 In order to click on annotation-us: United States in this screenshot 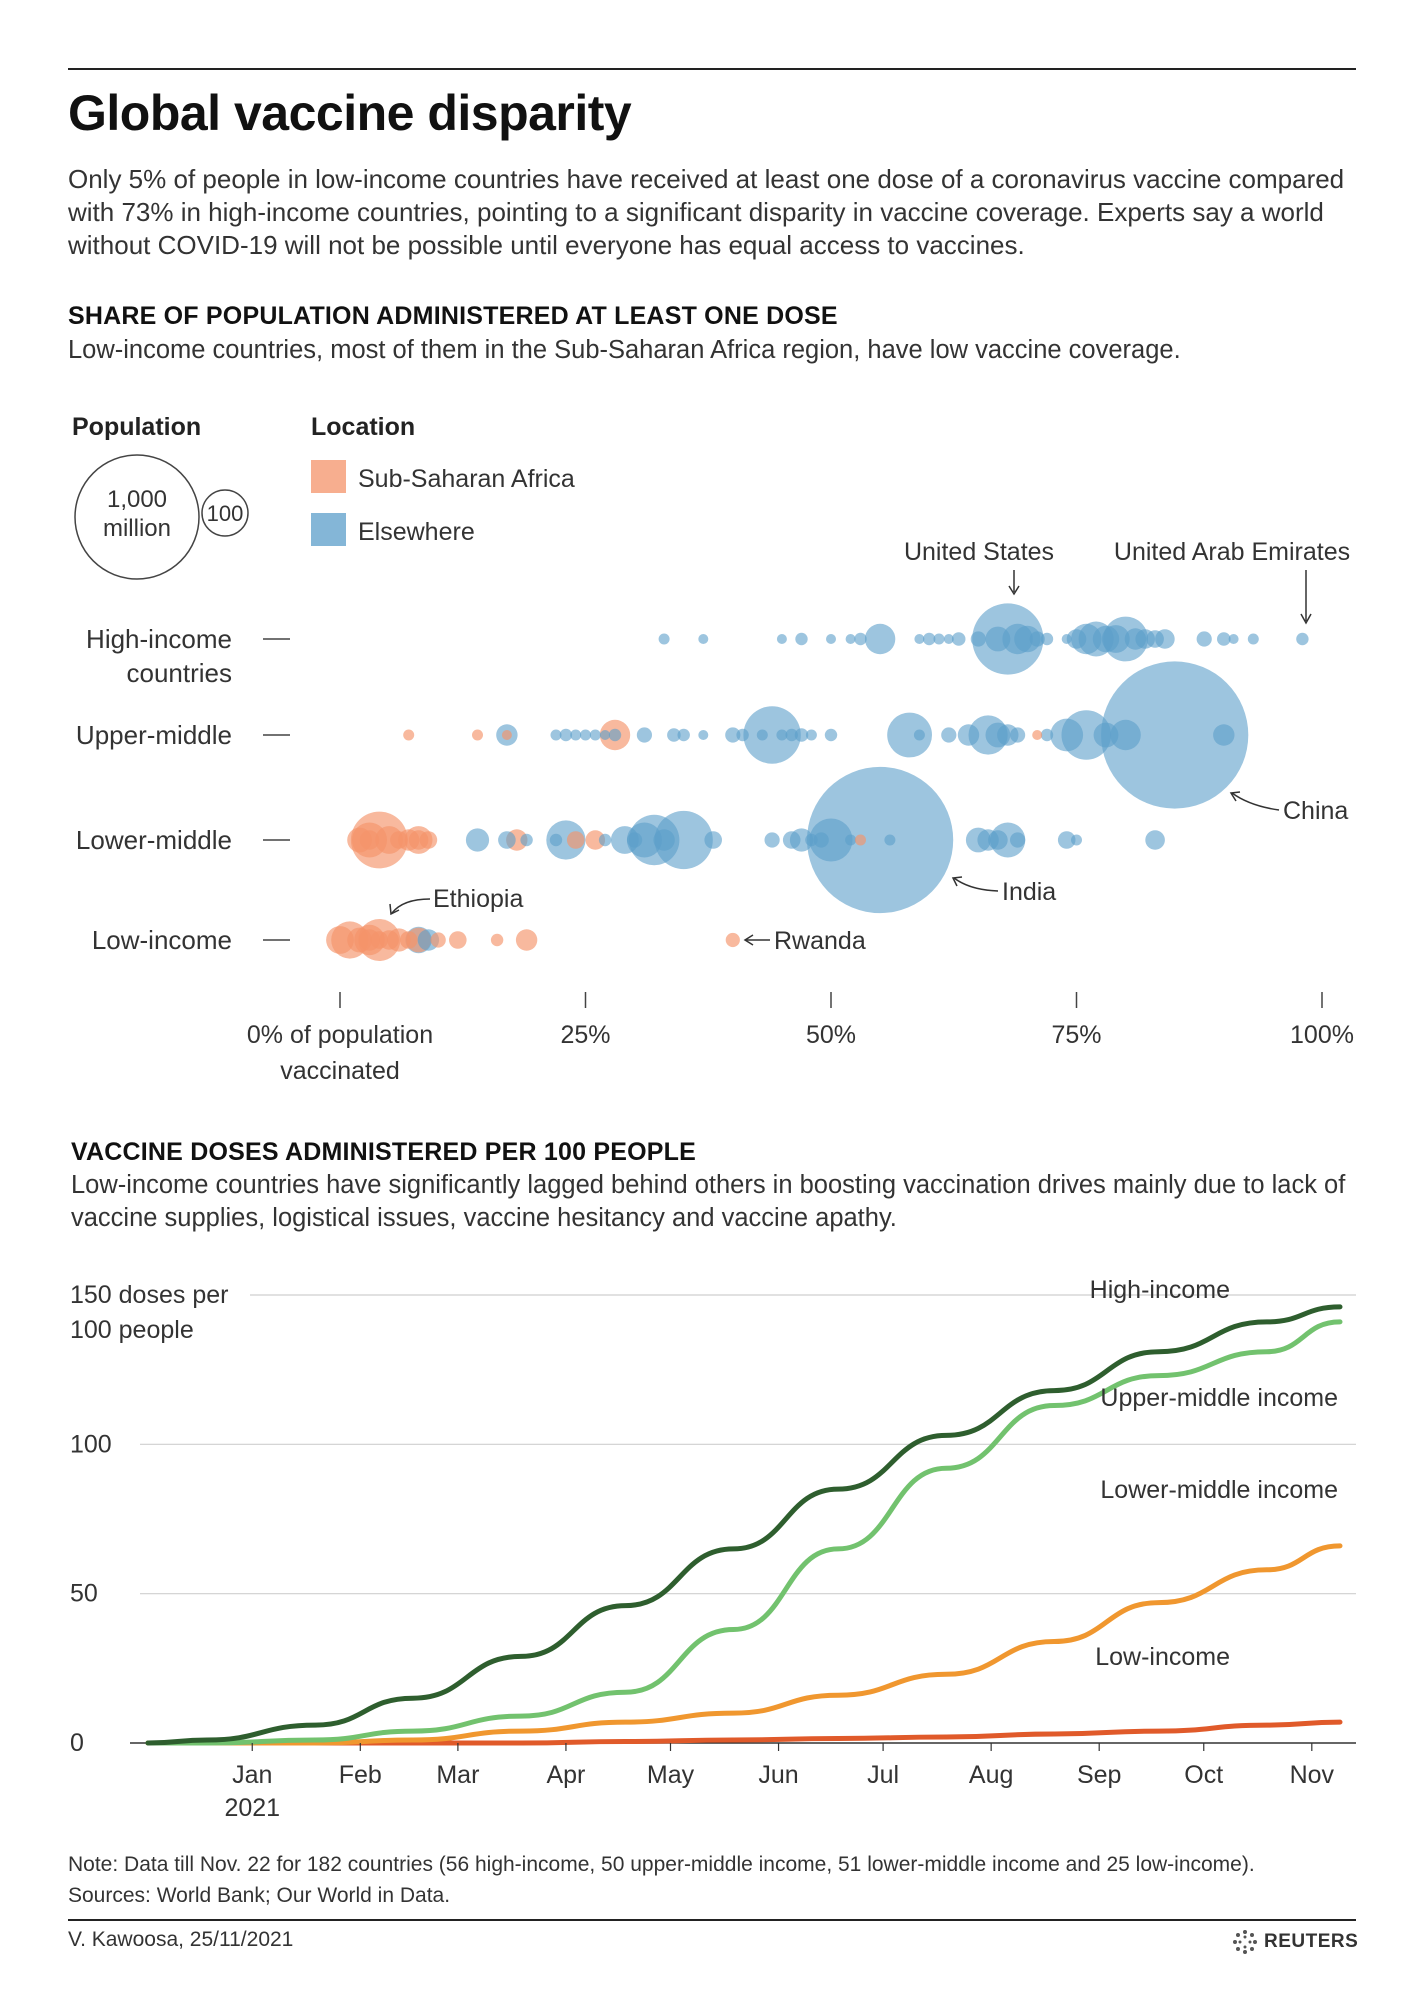, I will do `click(979, 552)`.